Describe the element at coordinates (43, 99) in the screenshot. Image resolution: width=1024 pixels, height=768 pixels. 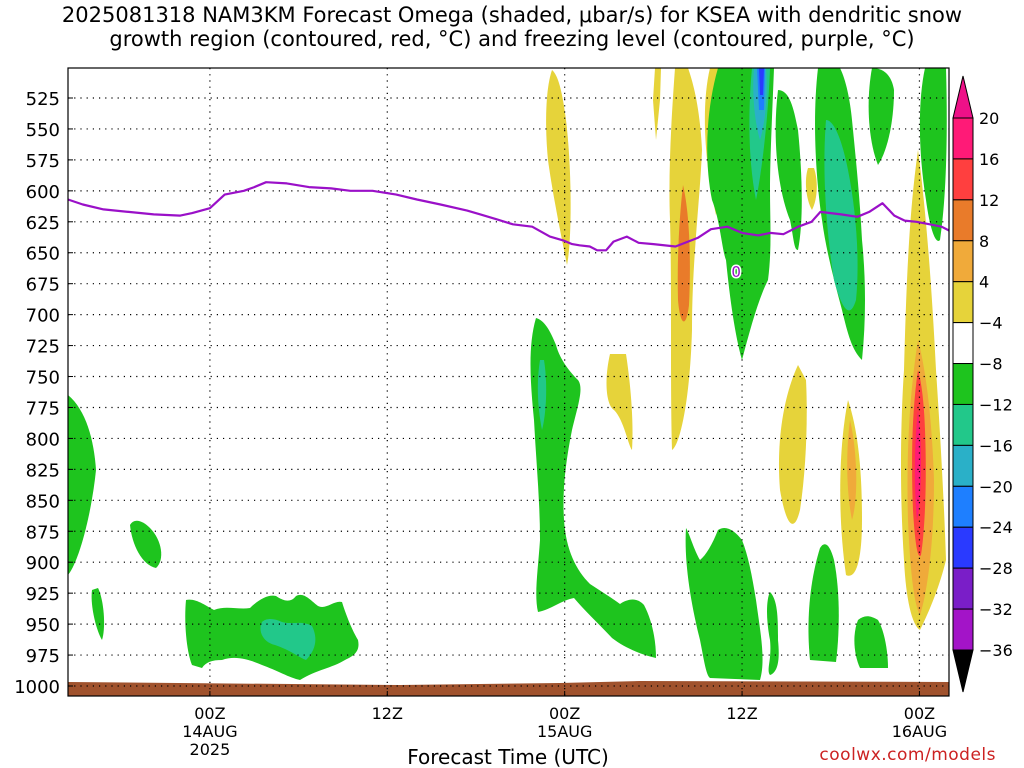
I see `y-tick-label: 525` at that location.